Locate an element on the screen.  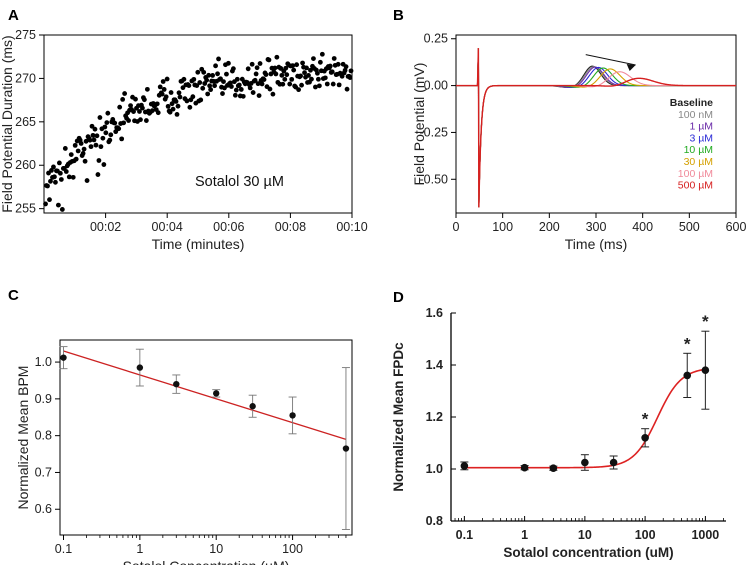
shift-arrow-head is located at coordinates (631, 67).